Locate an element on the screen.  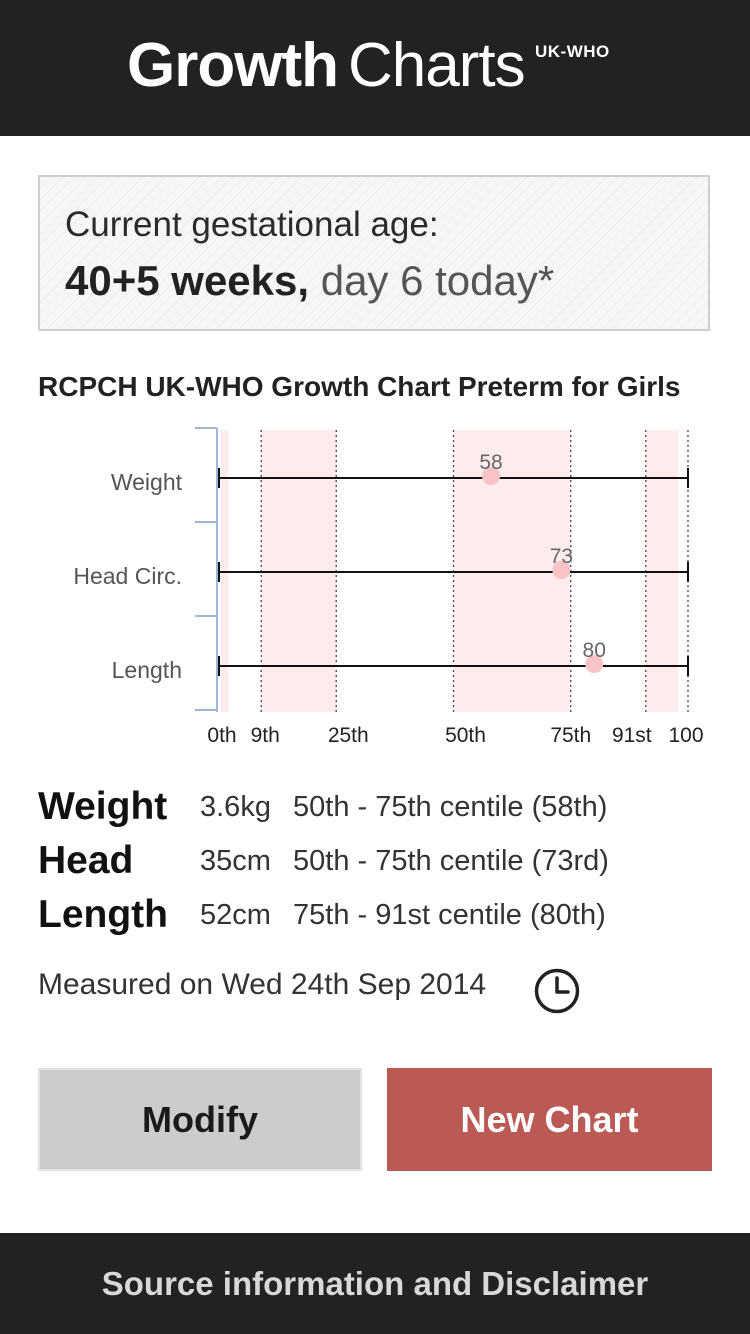
modify-button: Modify is located at coordinates (200, 1119).